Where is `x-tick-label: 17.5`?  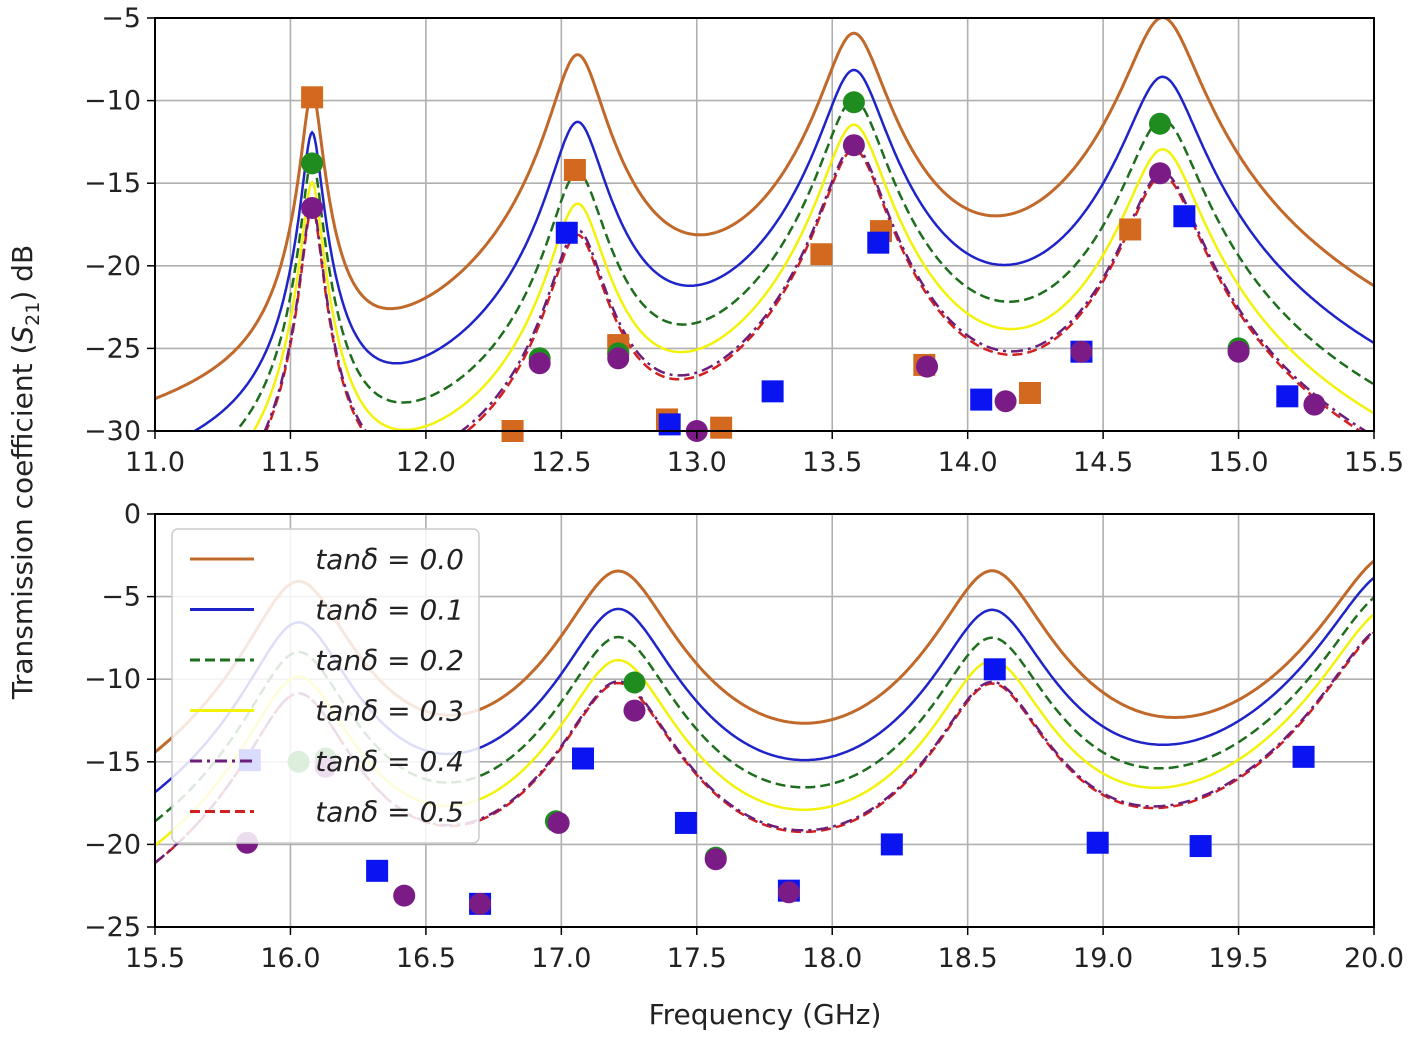
x-tick-label: 17.5 is located at coordinates (697, 958).